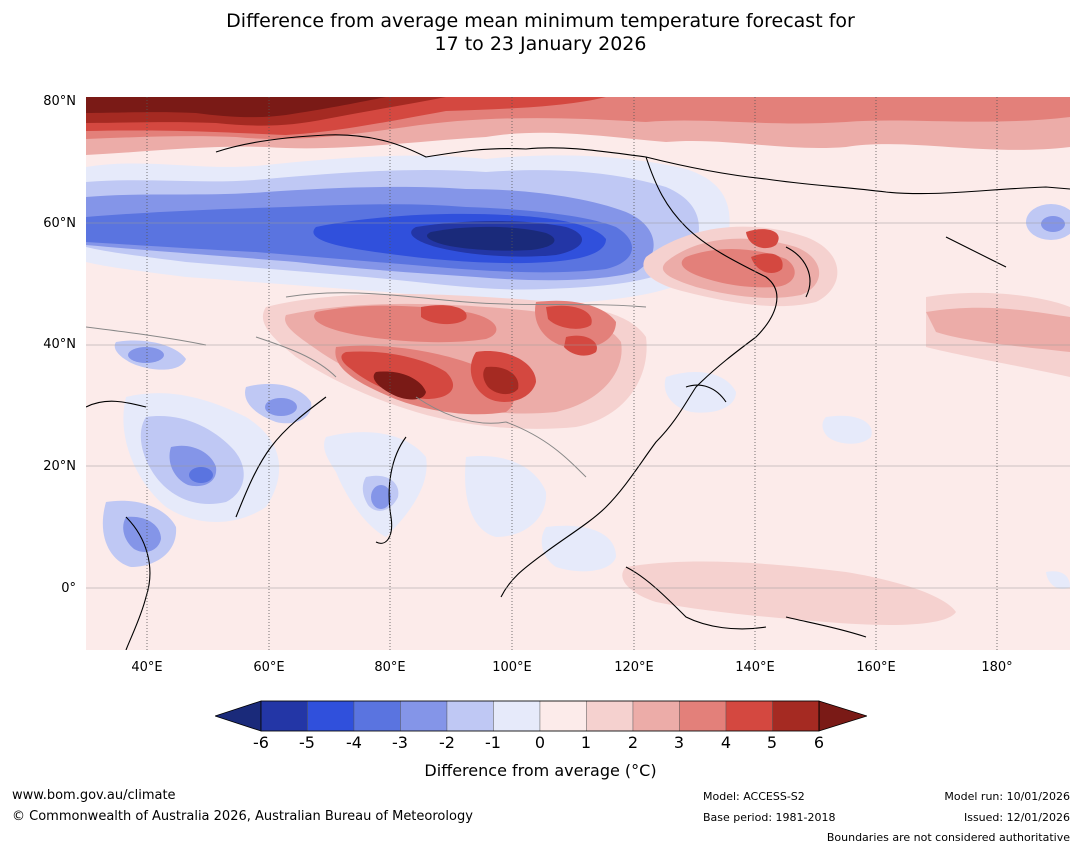  Describe the element at coordinates (998, 329) in the screenshot. I see `anomaly-region-pacific-warmer` at that location.